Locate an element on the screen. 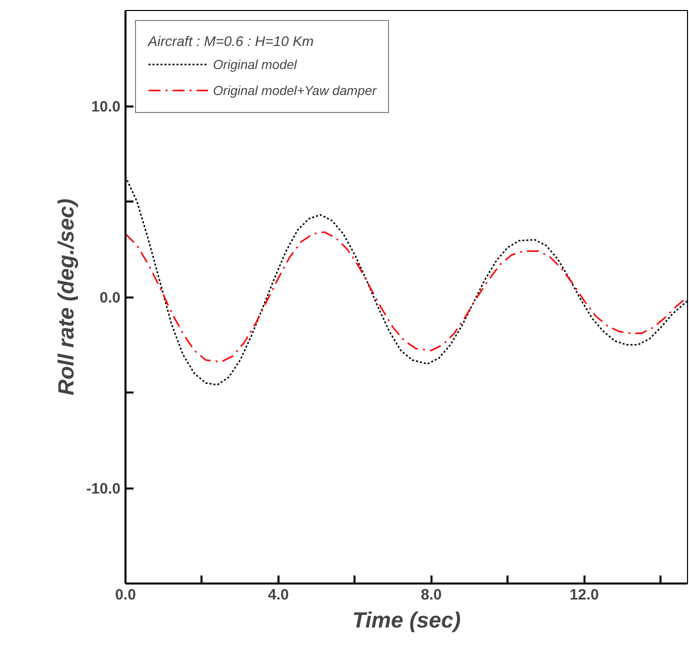 Image resolution: width=689 pixels, height=653 pixels. y-axis-title: Roll rate (deg./sec) is located at coordinates (65, 297).